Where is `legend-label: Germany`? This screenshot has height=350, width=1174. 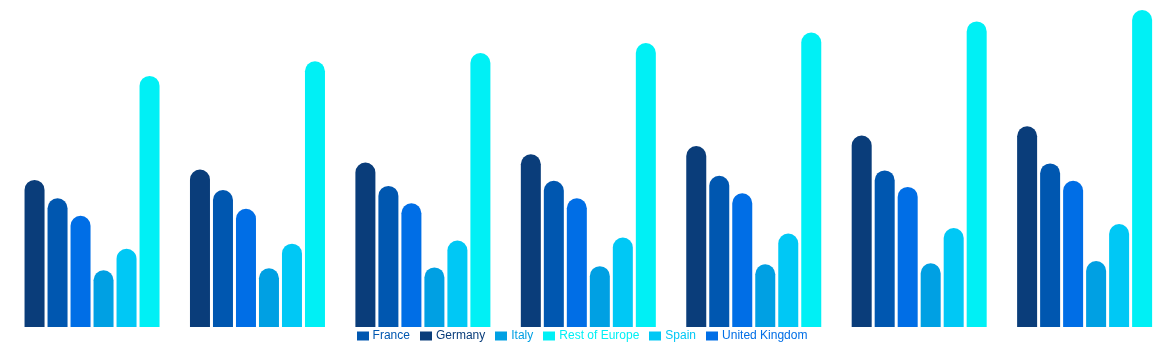 legend-label: Germany is located at coordinates (460, 335).